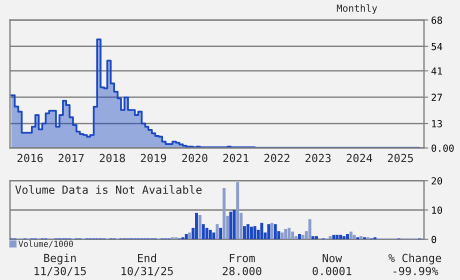 The height and width of the screenshot is (280, 460). I want to click on x-tick-label: 2025, so click(400, 158).